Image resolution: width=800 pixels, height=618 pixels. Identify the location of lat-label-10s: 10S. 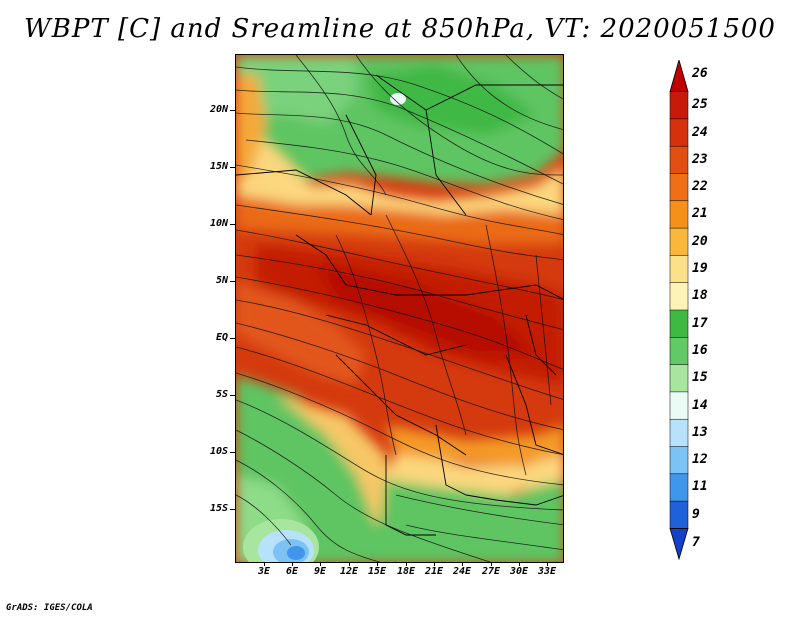
(218, 451).